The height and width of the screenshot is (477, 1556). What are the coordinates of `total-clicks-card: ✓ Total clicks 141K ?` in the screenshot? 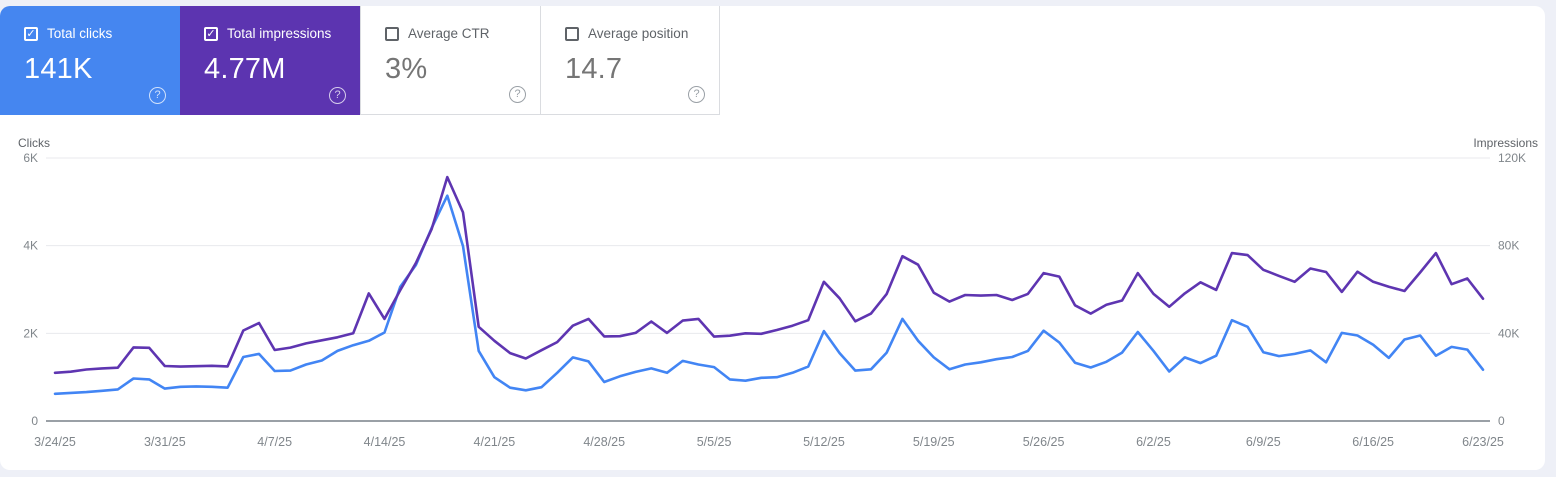 It's located at (90, 60).